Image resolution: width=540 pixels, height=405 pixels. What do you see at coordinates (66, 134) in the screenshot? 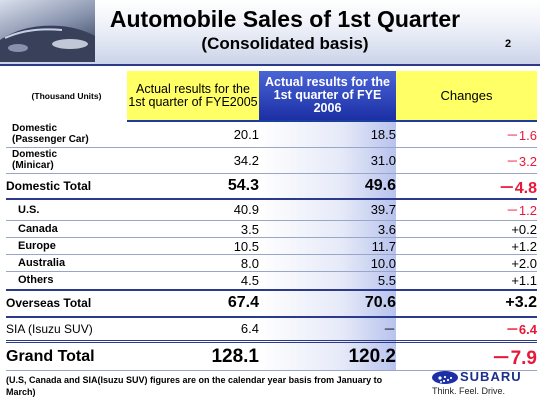
I see `row-label: Domestic (Passenger Car)` at bounding box center [66, 134].